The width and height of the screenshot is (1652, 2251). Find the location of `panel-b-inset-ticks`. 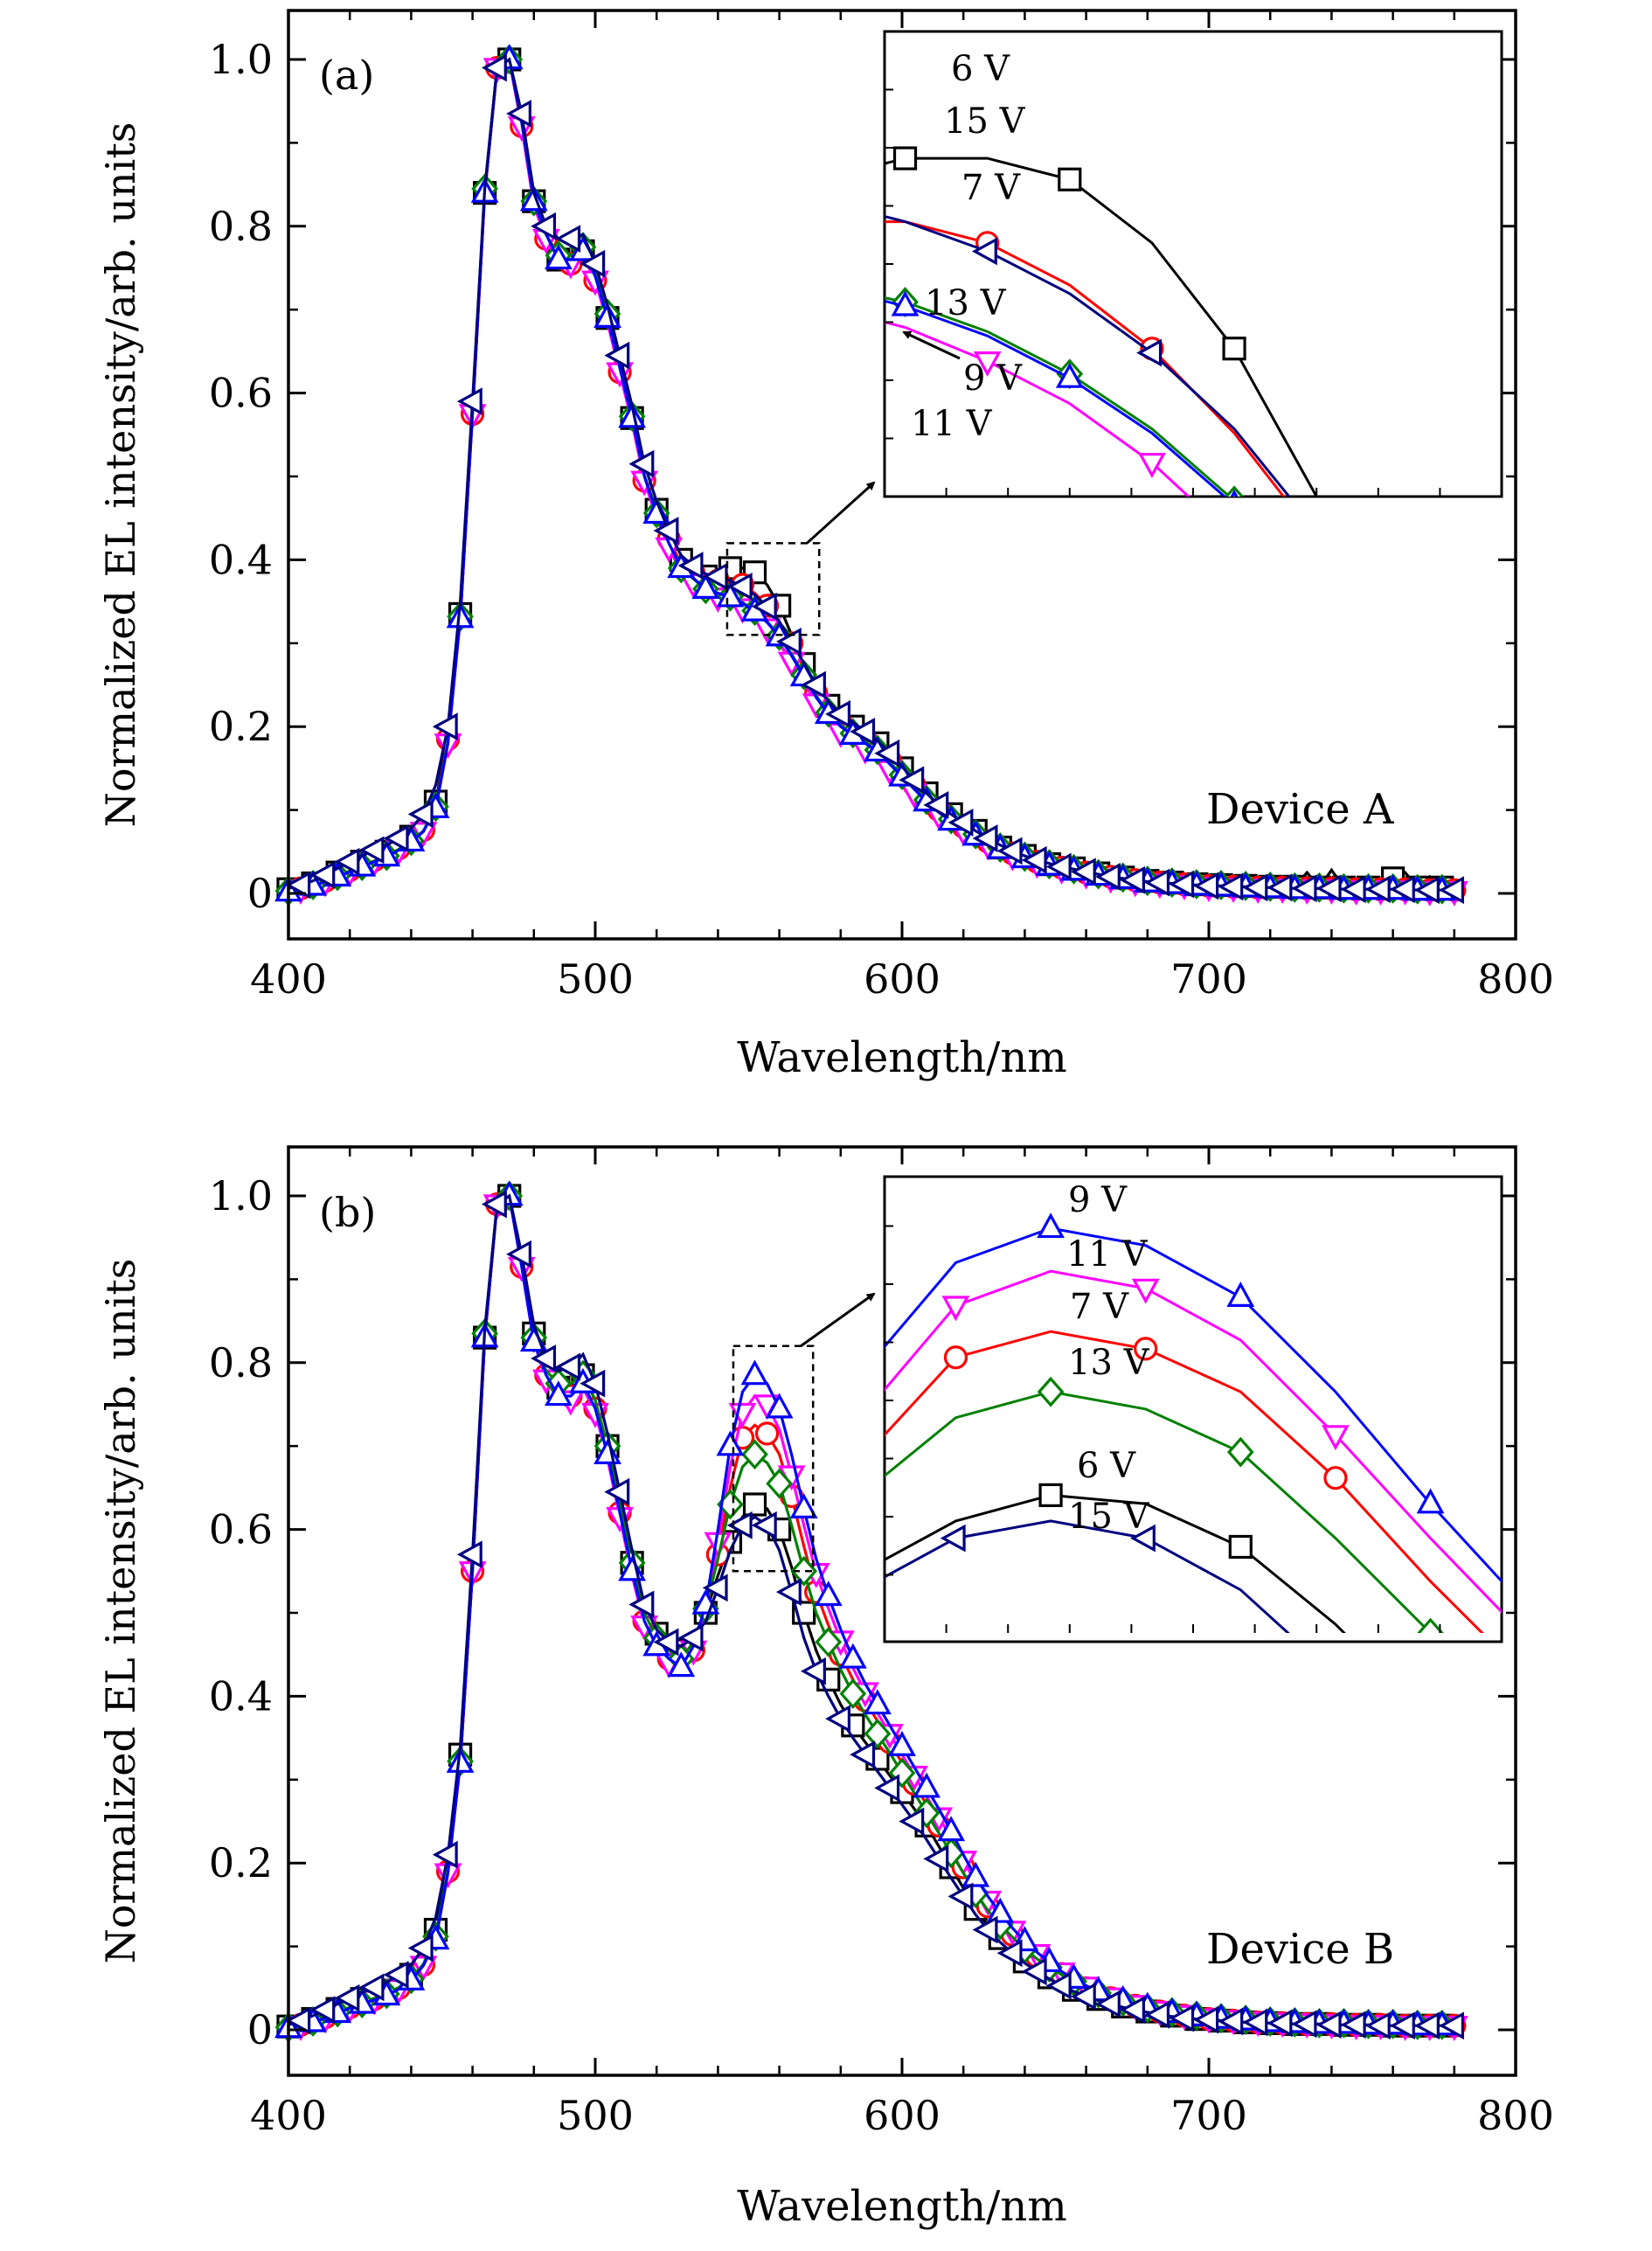

panel-b-inset-ticks is located at coordinates (1163, 1429).